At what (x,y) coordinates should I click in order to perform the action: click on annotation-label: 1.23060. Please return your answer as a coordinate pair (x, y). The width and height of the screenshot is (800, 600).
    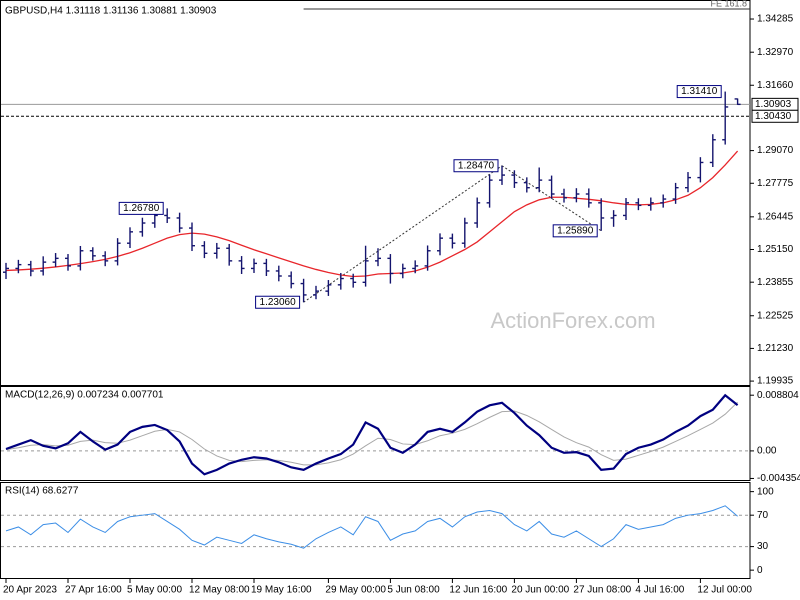
    Looking at the image, I should click on (278, 302).